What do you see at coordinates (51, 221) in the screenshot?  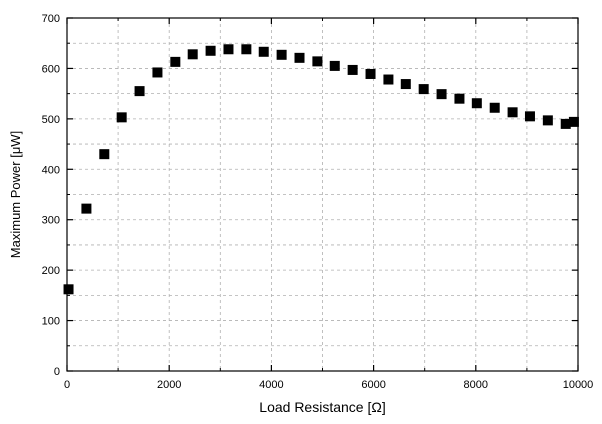 I see `y-tick-label: 300` at bounding box center [51, 221].